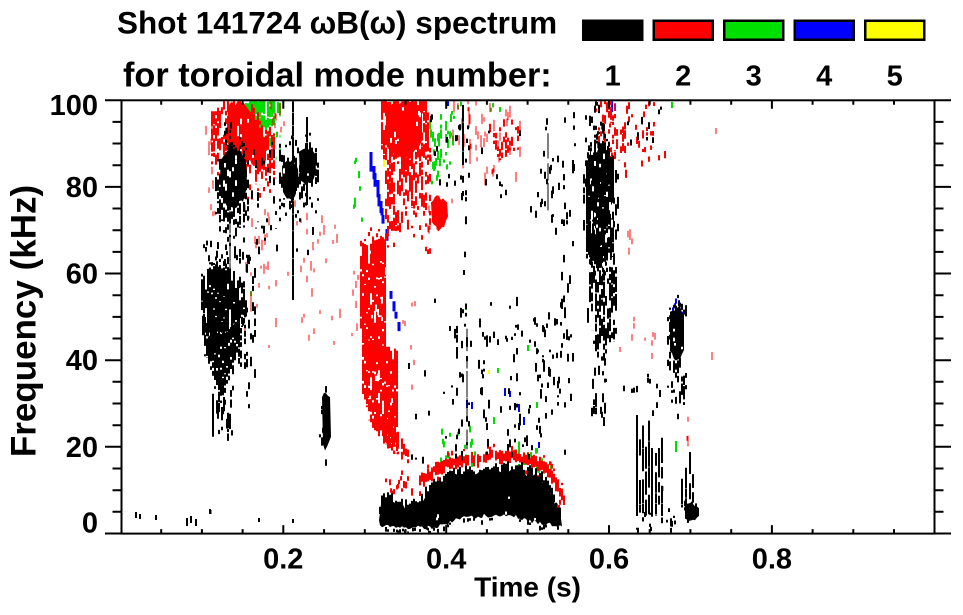 The width and height of the screenshot is (963, 615). What do you see at coordinates (337, 23) in the screenshot?
I see `svg-text: Shot 141724 ωB(ω) spectrum` at bounding box center [337, 23].